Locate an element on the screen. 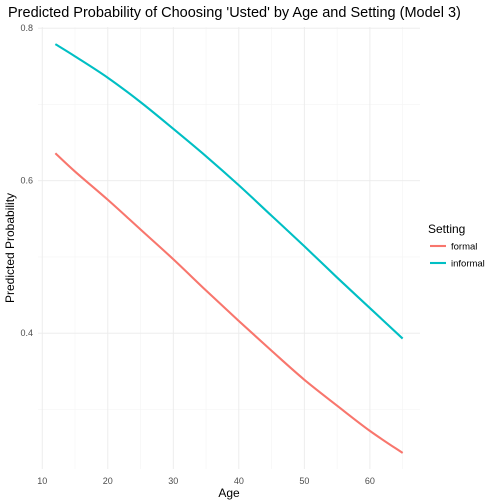 The image size is (504, 504). x-tick-label: 60 is located at coordinates (370, 481).